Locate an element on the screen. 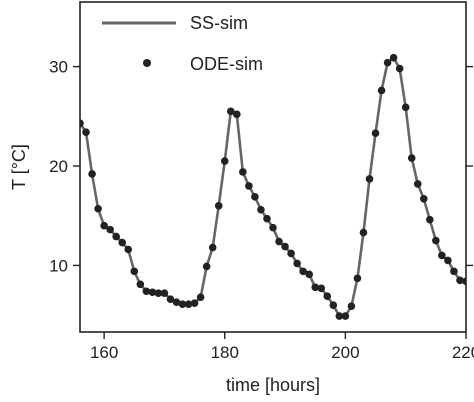 This screenshot has height=402, width=474. legend: SS-sim ODE-sim is located at coordinates (182, 43).